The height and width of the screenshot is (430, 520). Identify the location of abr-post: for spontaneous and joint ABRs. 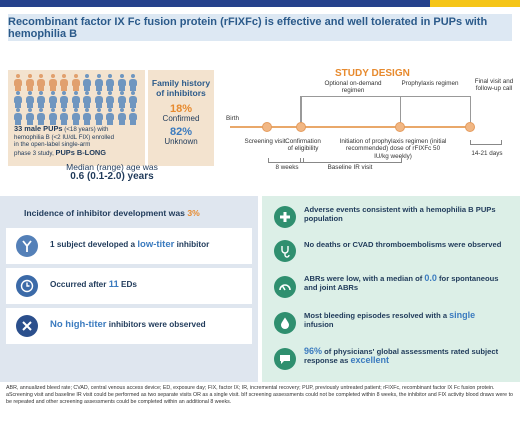
(401, 283).